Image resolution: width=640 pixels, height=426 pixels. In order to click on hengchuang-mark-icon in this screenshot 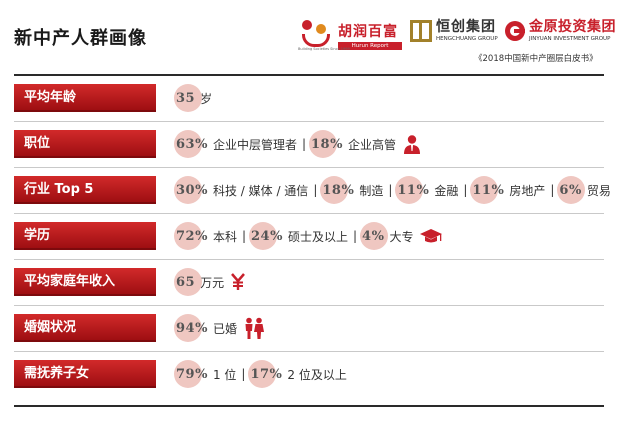, I will do `click(421, 31)`.